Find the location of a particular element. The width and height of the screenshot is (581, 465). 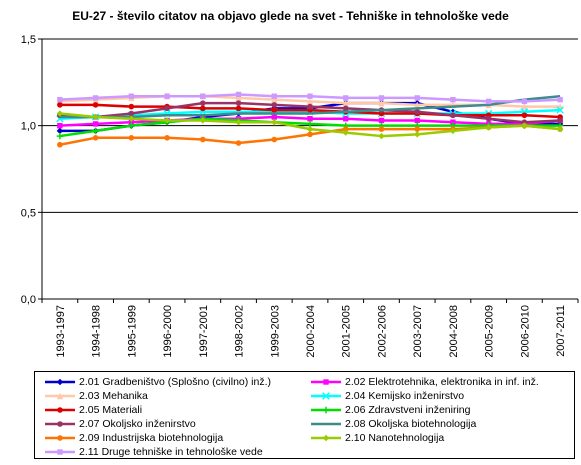

x-tick-label: 1999-2003 is located at coordinates (275, 331).